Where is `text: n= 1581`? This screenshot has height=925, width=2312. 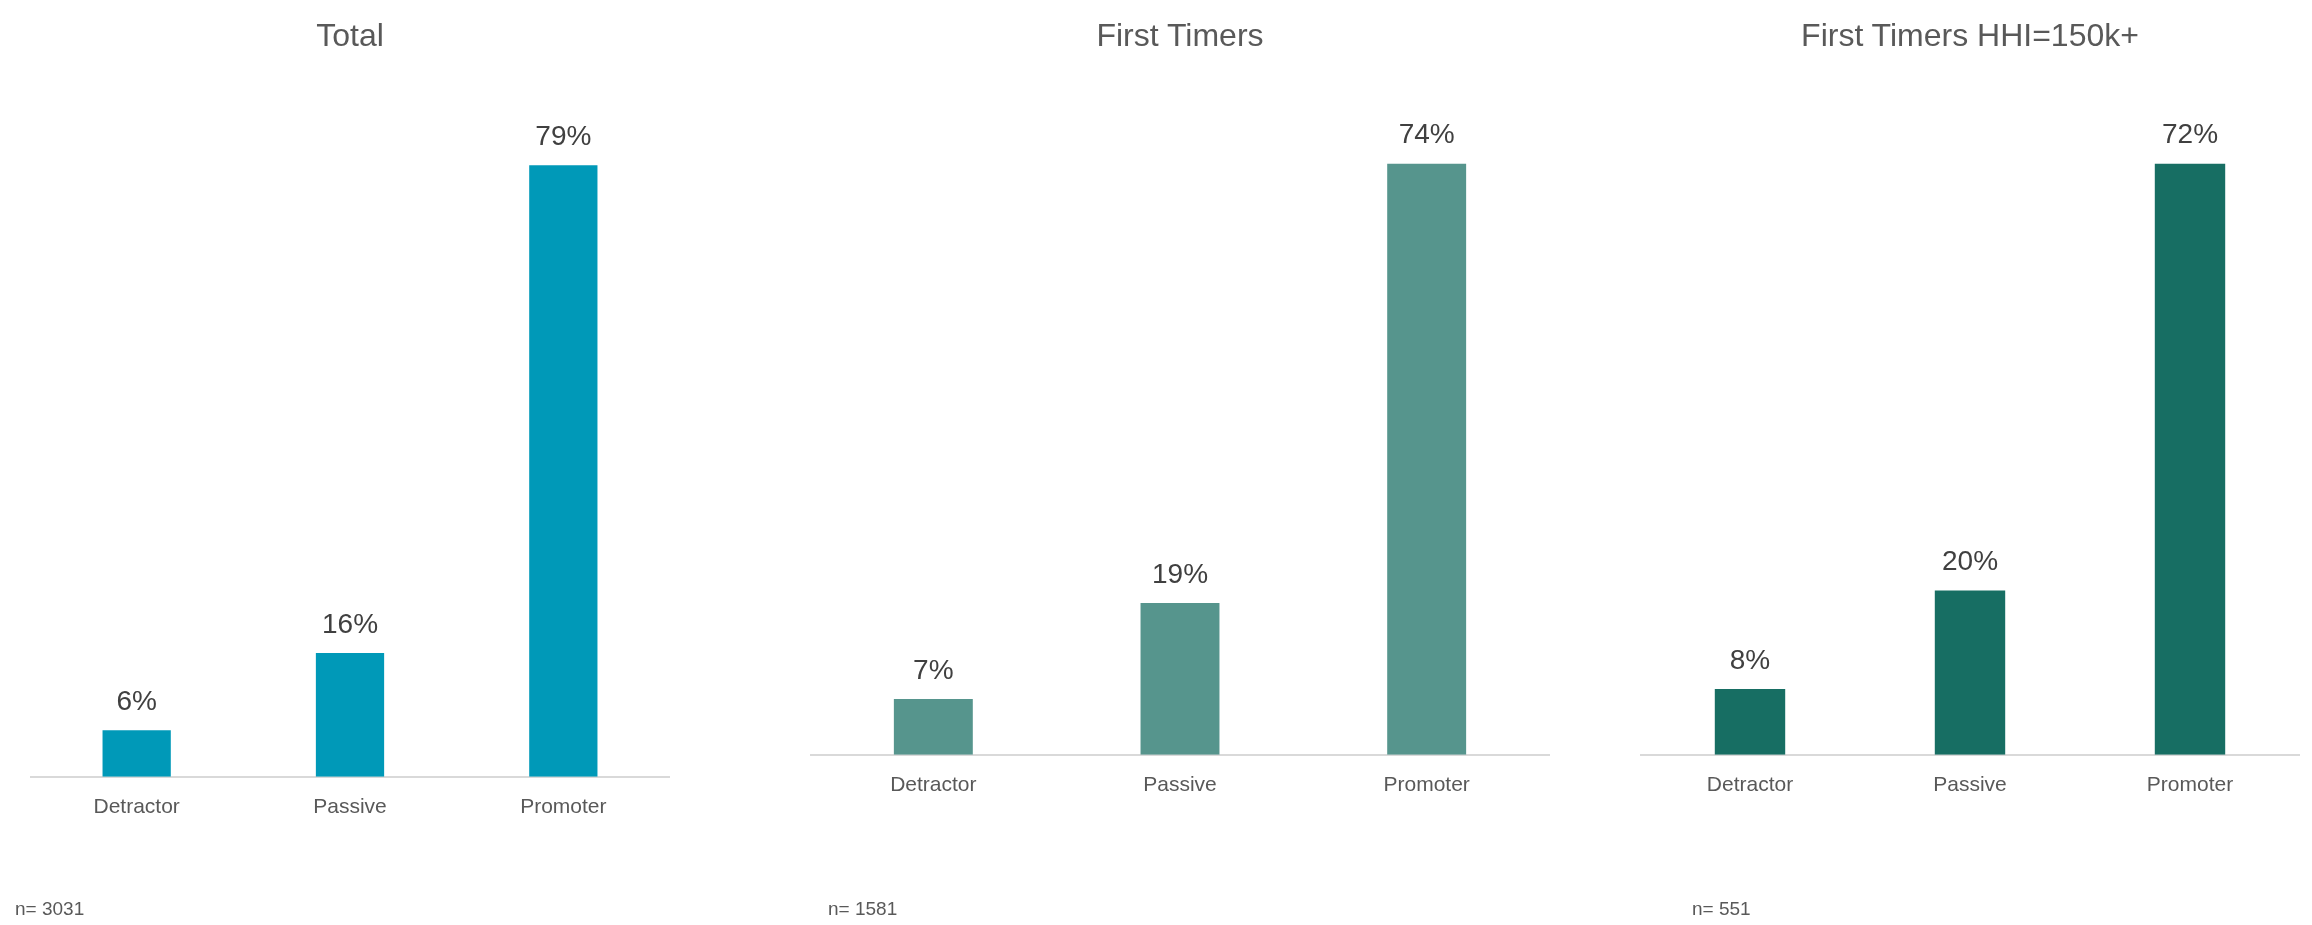
text: n= 1581 is located at coordinates (863, 909).